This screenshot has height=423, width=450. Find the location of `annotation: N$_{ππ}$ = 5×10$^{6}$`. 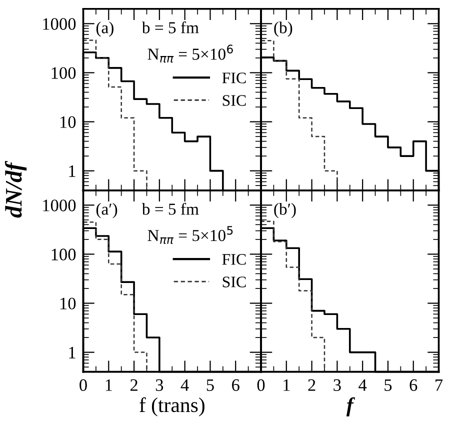

annotation: N$_{ππ}$ = 5×10$^{6}$ is located at coordinates (190, 53).